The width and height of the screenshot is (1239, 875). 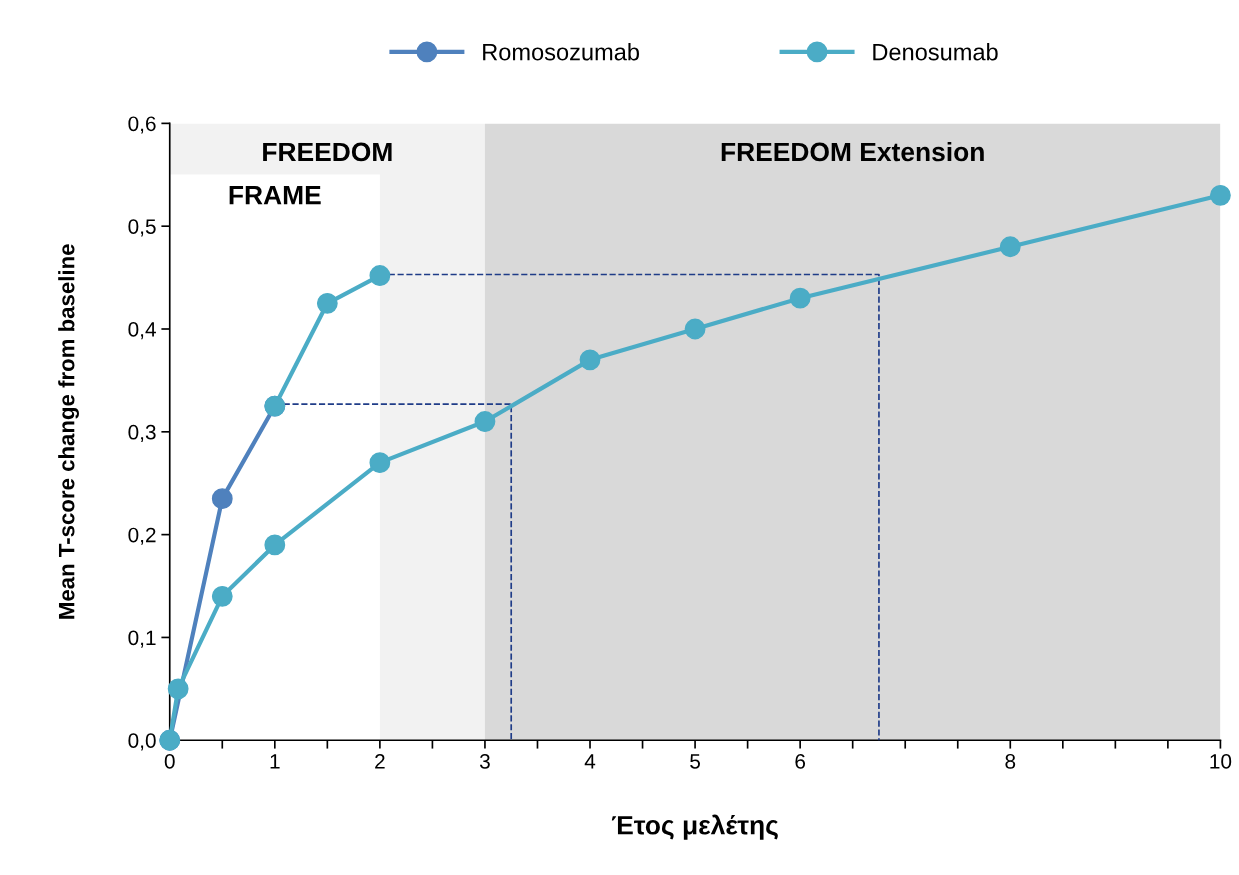 I want to click on x-tick-label: 10, so click(x=1221, y=761).